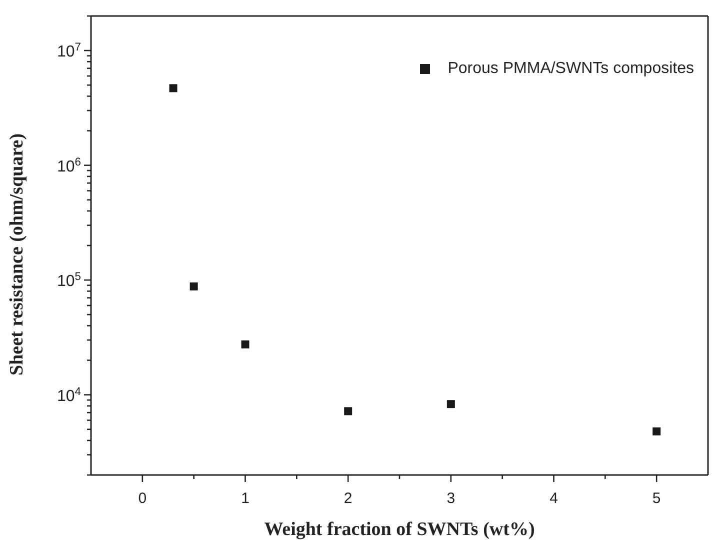 This screenshot has width=712, height=545. Describe the element at coordinates (451, 498) in the screenshot. I see `x-tick-label: 3` at that location.